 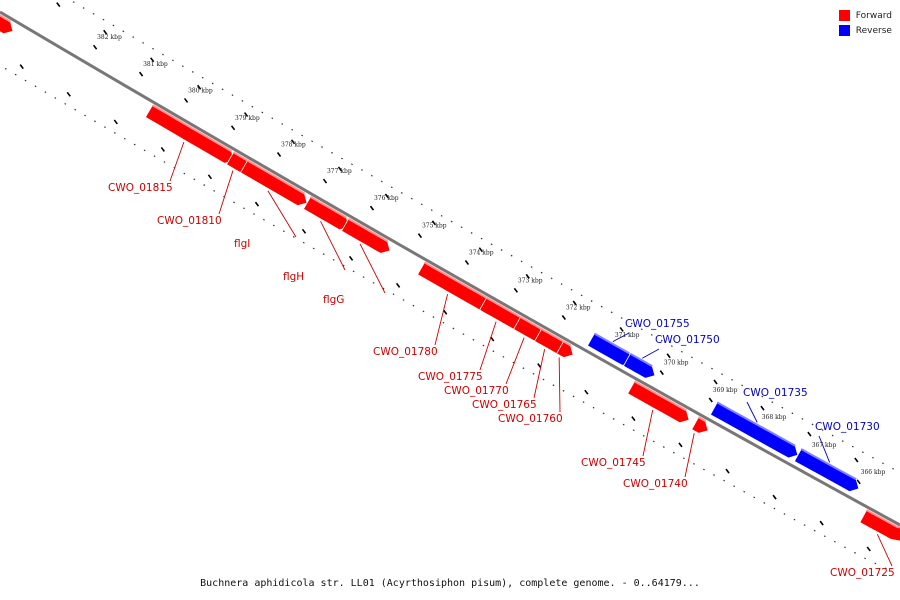 I want to click on gene-label: CWO_01740, so click(x=655, y=484).